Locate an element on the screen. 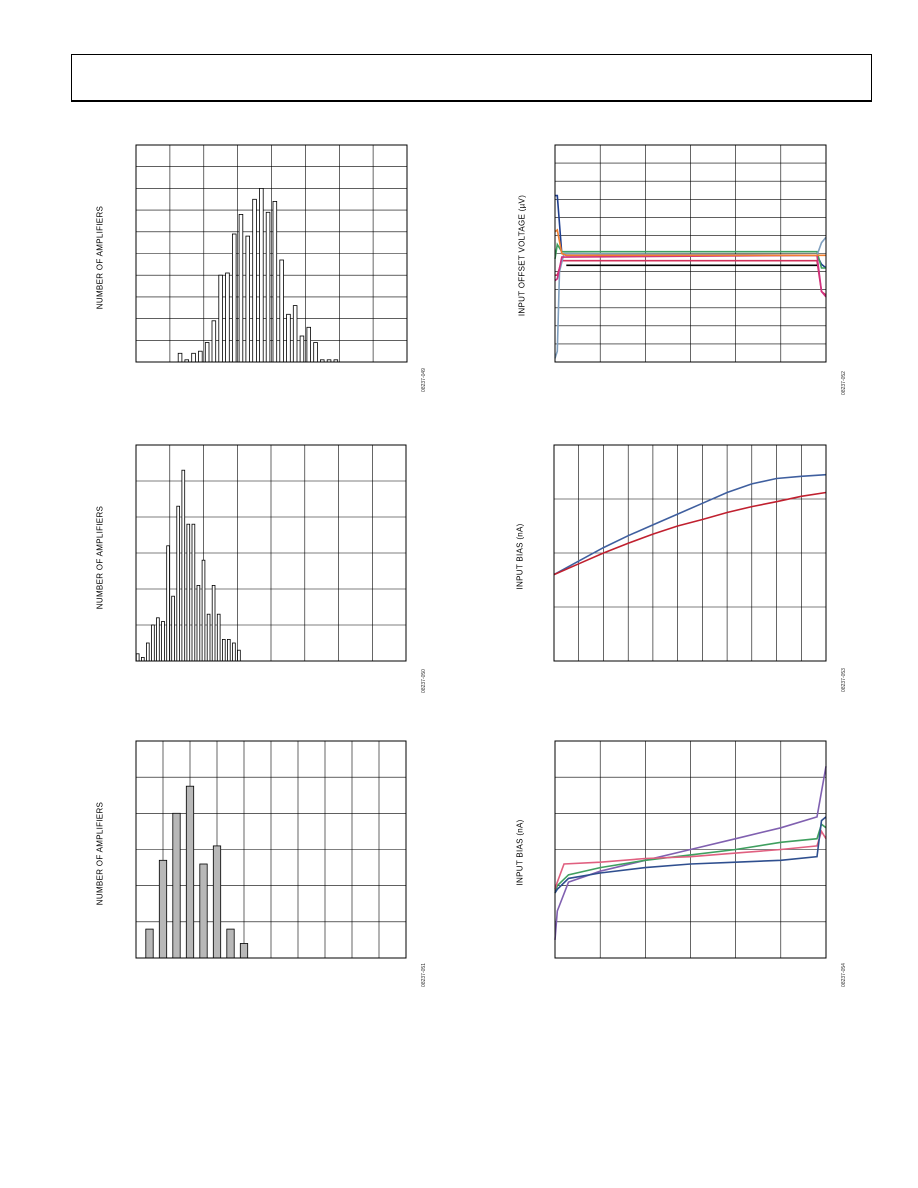 Image resolution: width=918 pixels, height=1188 pixels. y-axis-label-5: INPUT BIAS (nA) is located at coordinates (520, 556).